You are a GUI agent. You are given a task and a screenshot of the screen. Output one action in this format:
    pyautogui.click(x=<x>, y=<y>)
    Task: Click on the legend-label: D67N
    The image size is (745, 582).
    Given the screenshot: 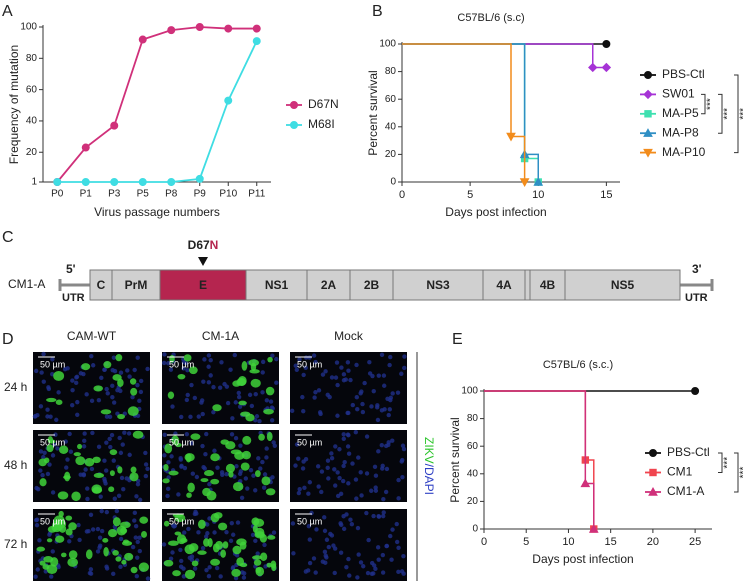 What is the action you would take?
    pyautogui.click(x=323, y=104)
    